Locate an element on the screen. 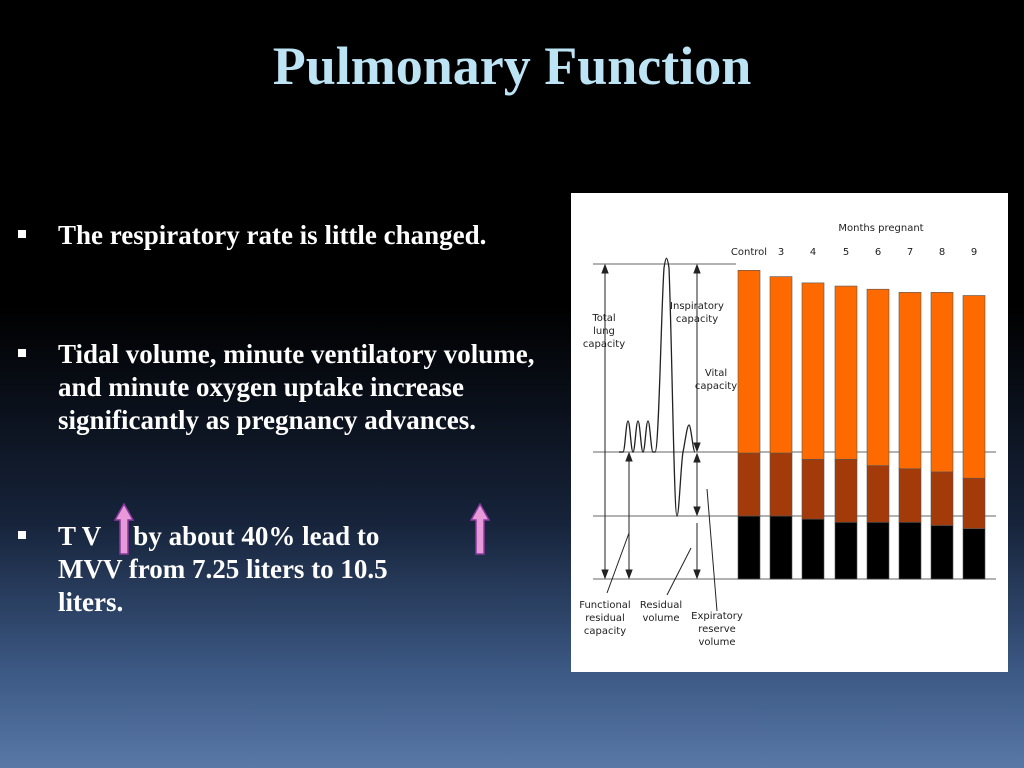 This screenshot has width=1024, height=768. column-label: 9 is located at coordinates (974, 252).